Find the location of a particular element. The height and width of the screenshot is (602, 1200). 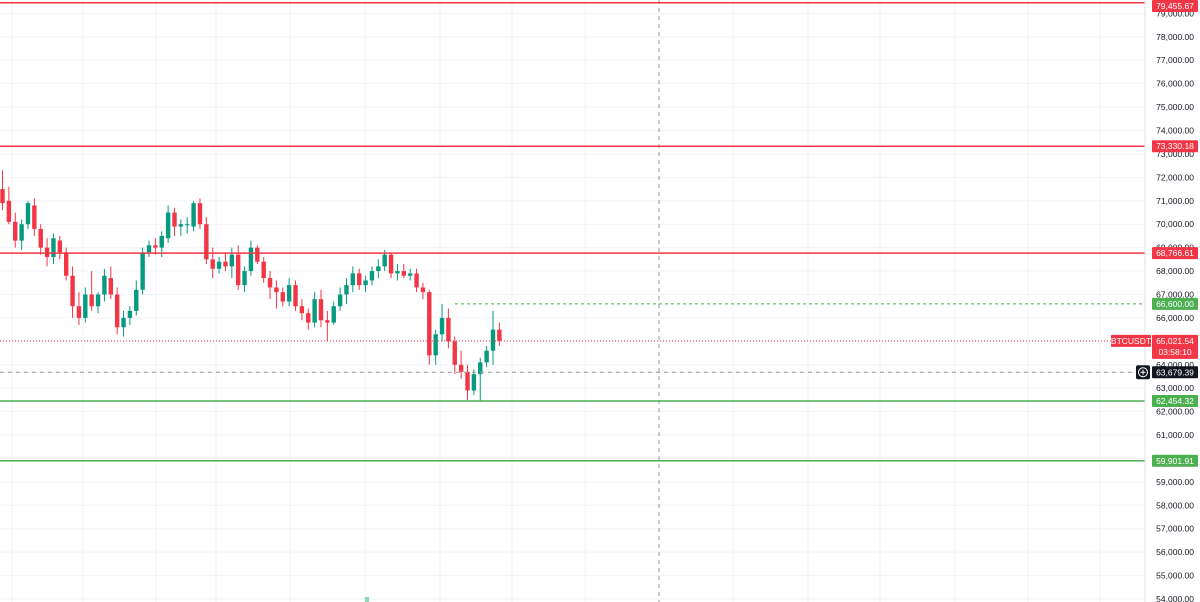

y-tick-label: 71,000.00 is located at coordinates (1175, 201).